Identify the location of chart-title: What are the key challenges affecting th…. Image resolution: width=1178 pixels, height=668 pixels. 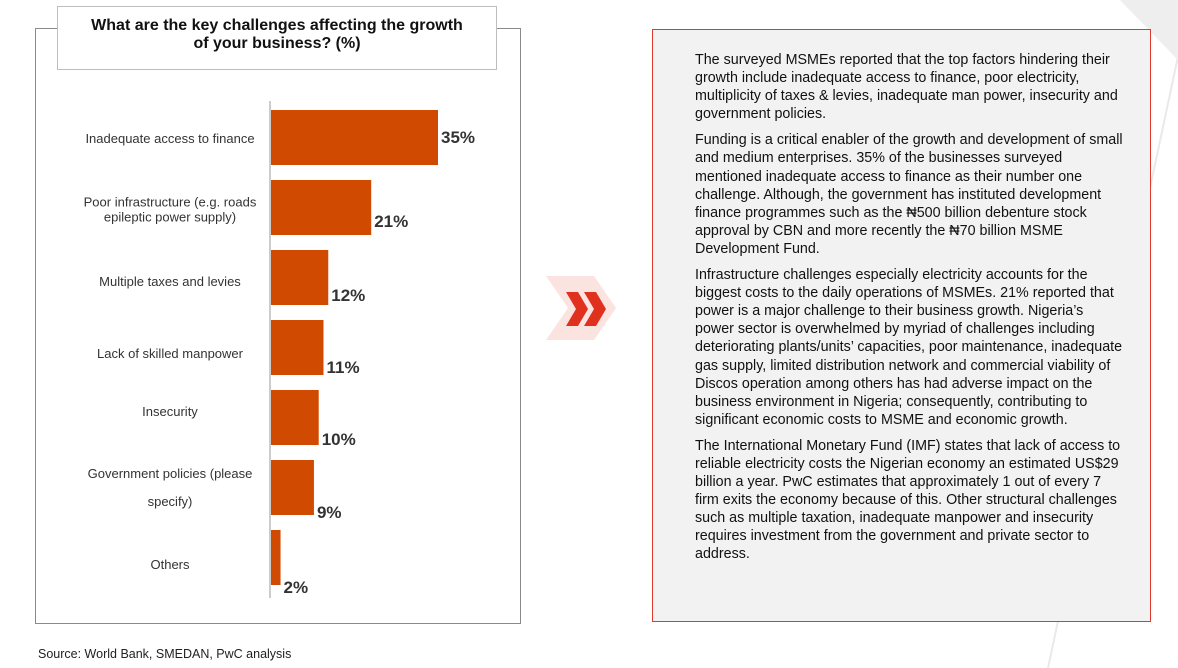
(277, 38).